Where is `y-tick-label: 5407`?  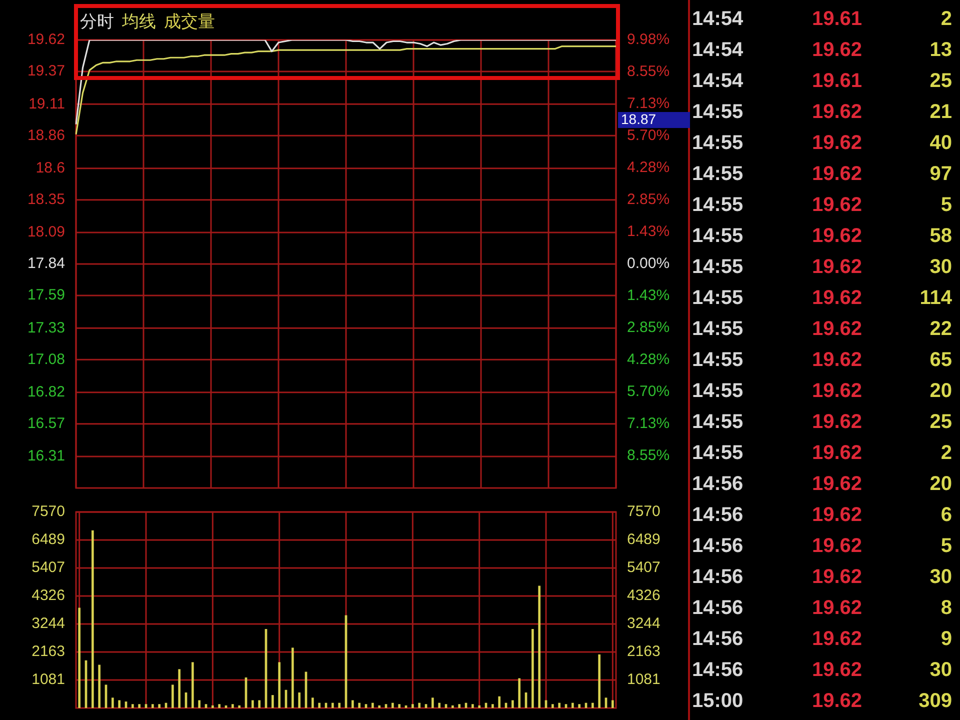 y-tick-label: 5407 is located at coordinates (48, 567).